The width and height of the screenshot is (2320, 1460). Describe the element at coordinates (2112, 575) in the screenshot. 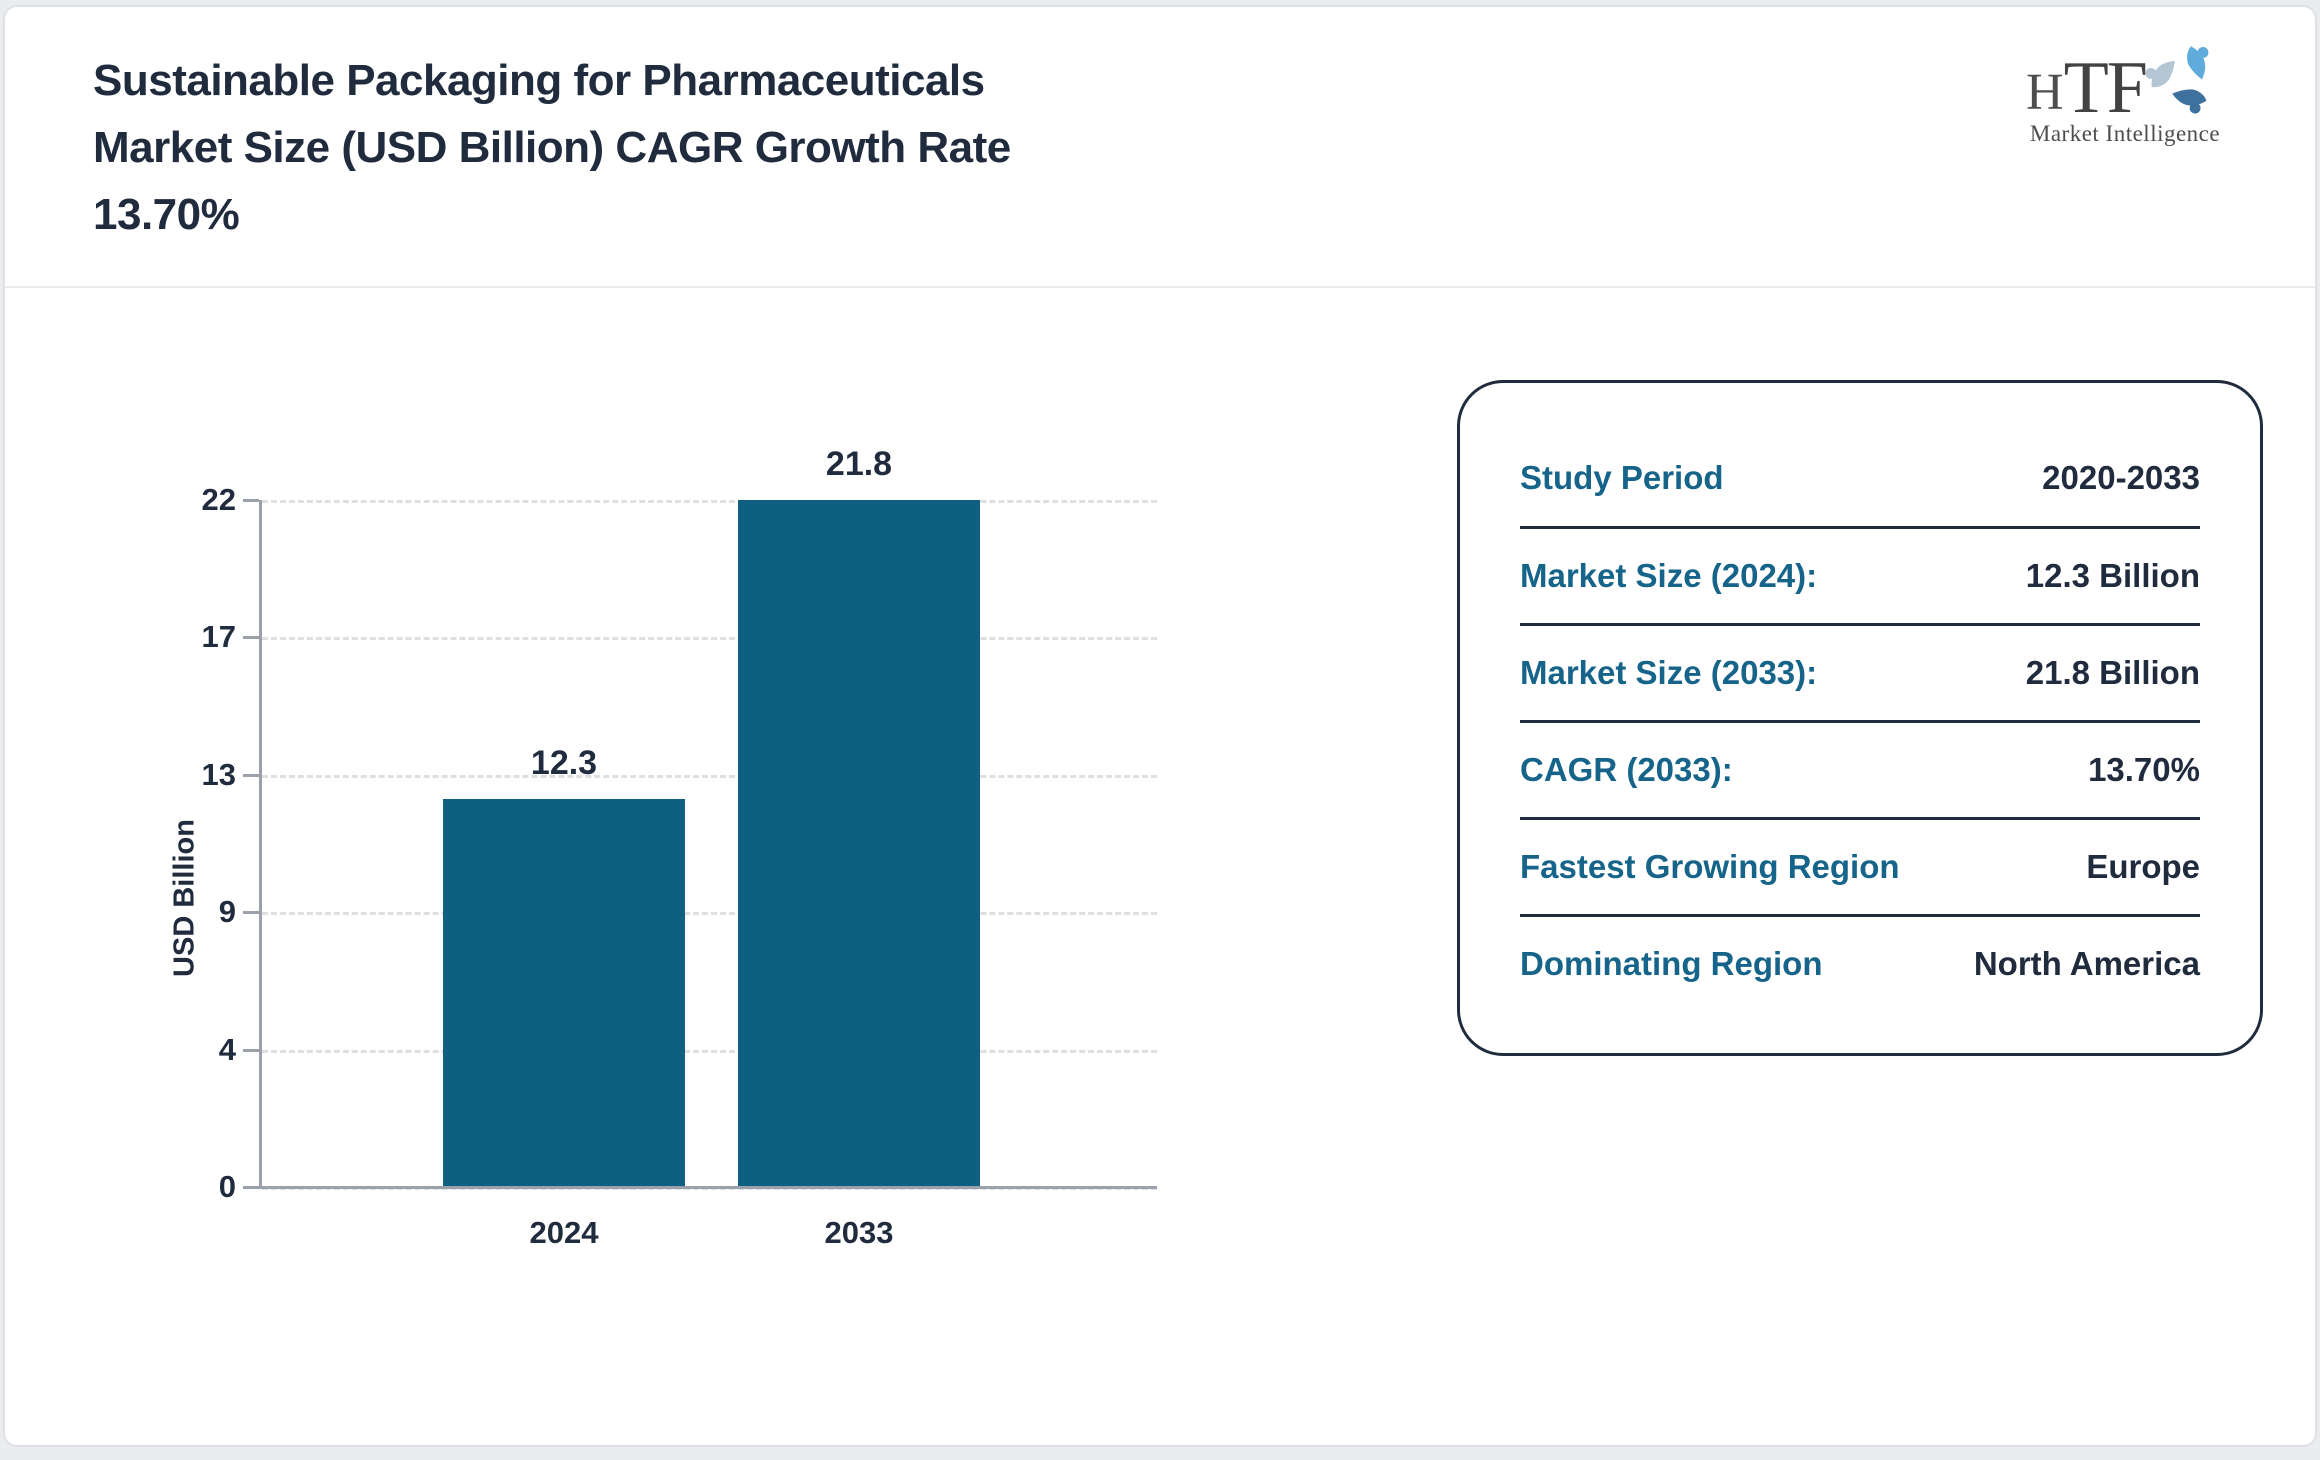

I see `info-value: 12.3 Billion` at that location.